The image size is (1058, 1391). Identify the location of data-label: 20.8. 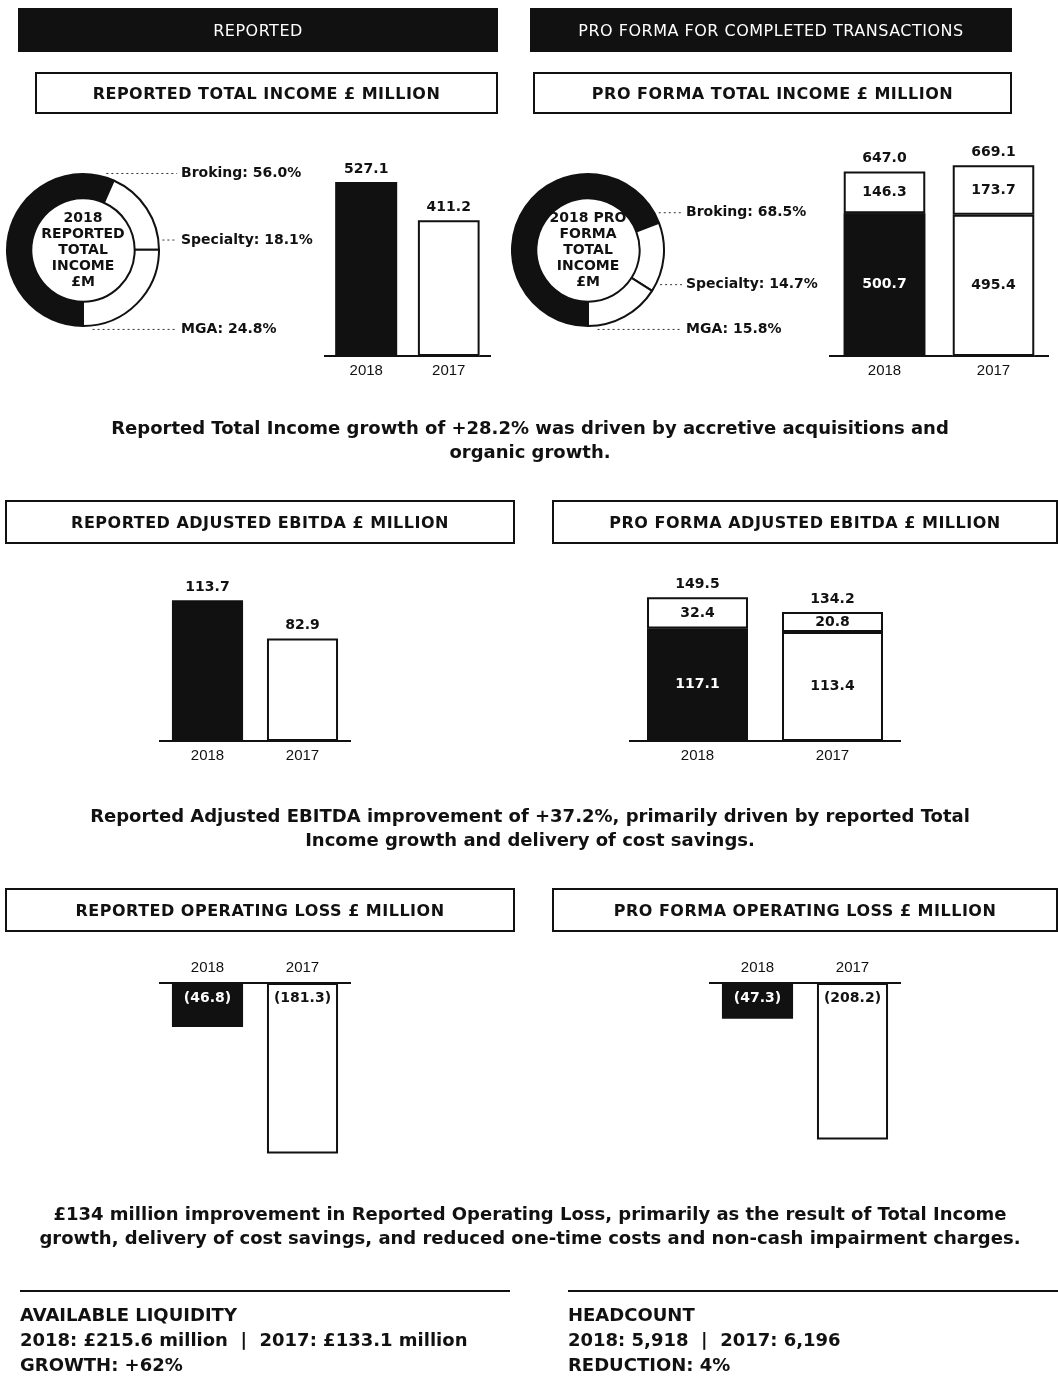
(832, 620).